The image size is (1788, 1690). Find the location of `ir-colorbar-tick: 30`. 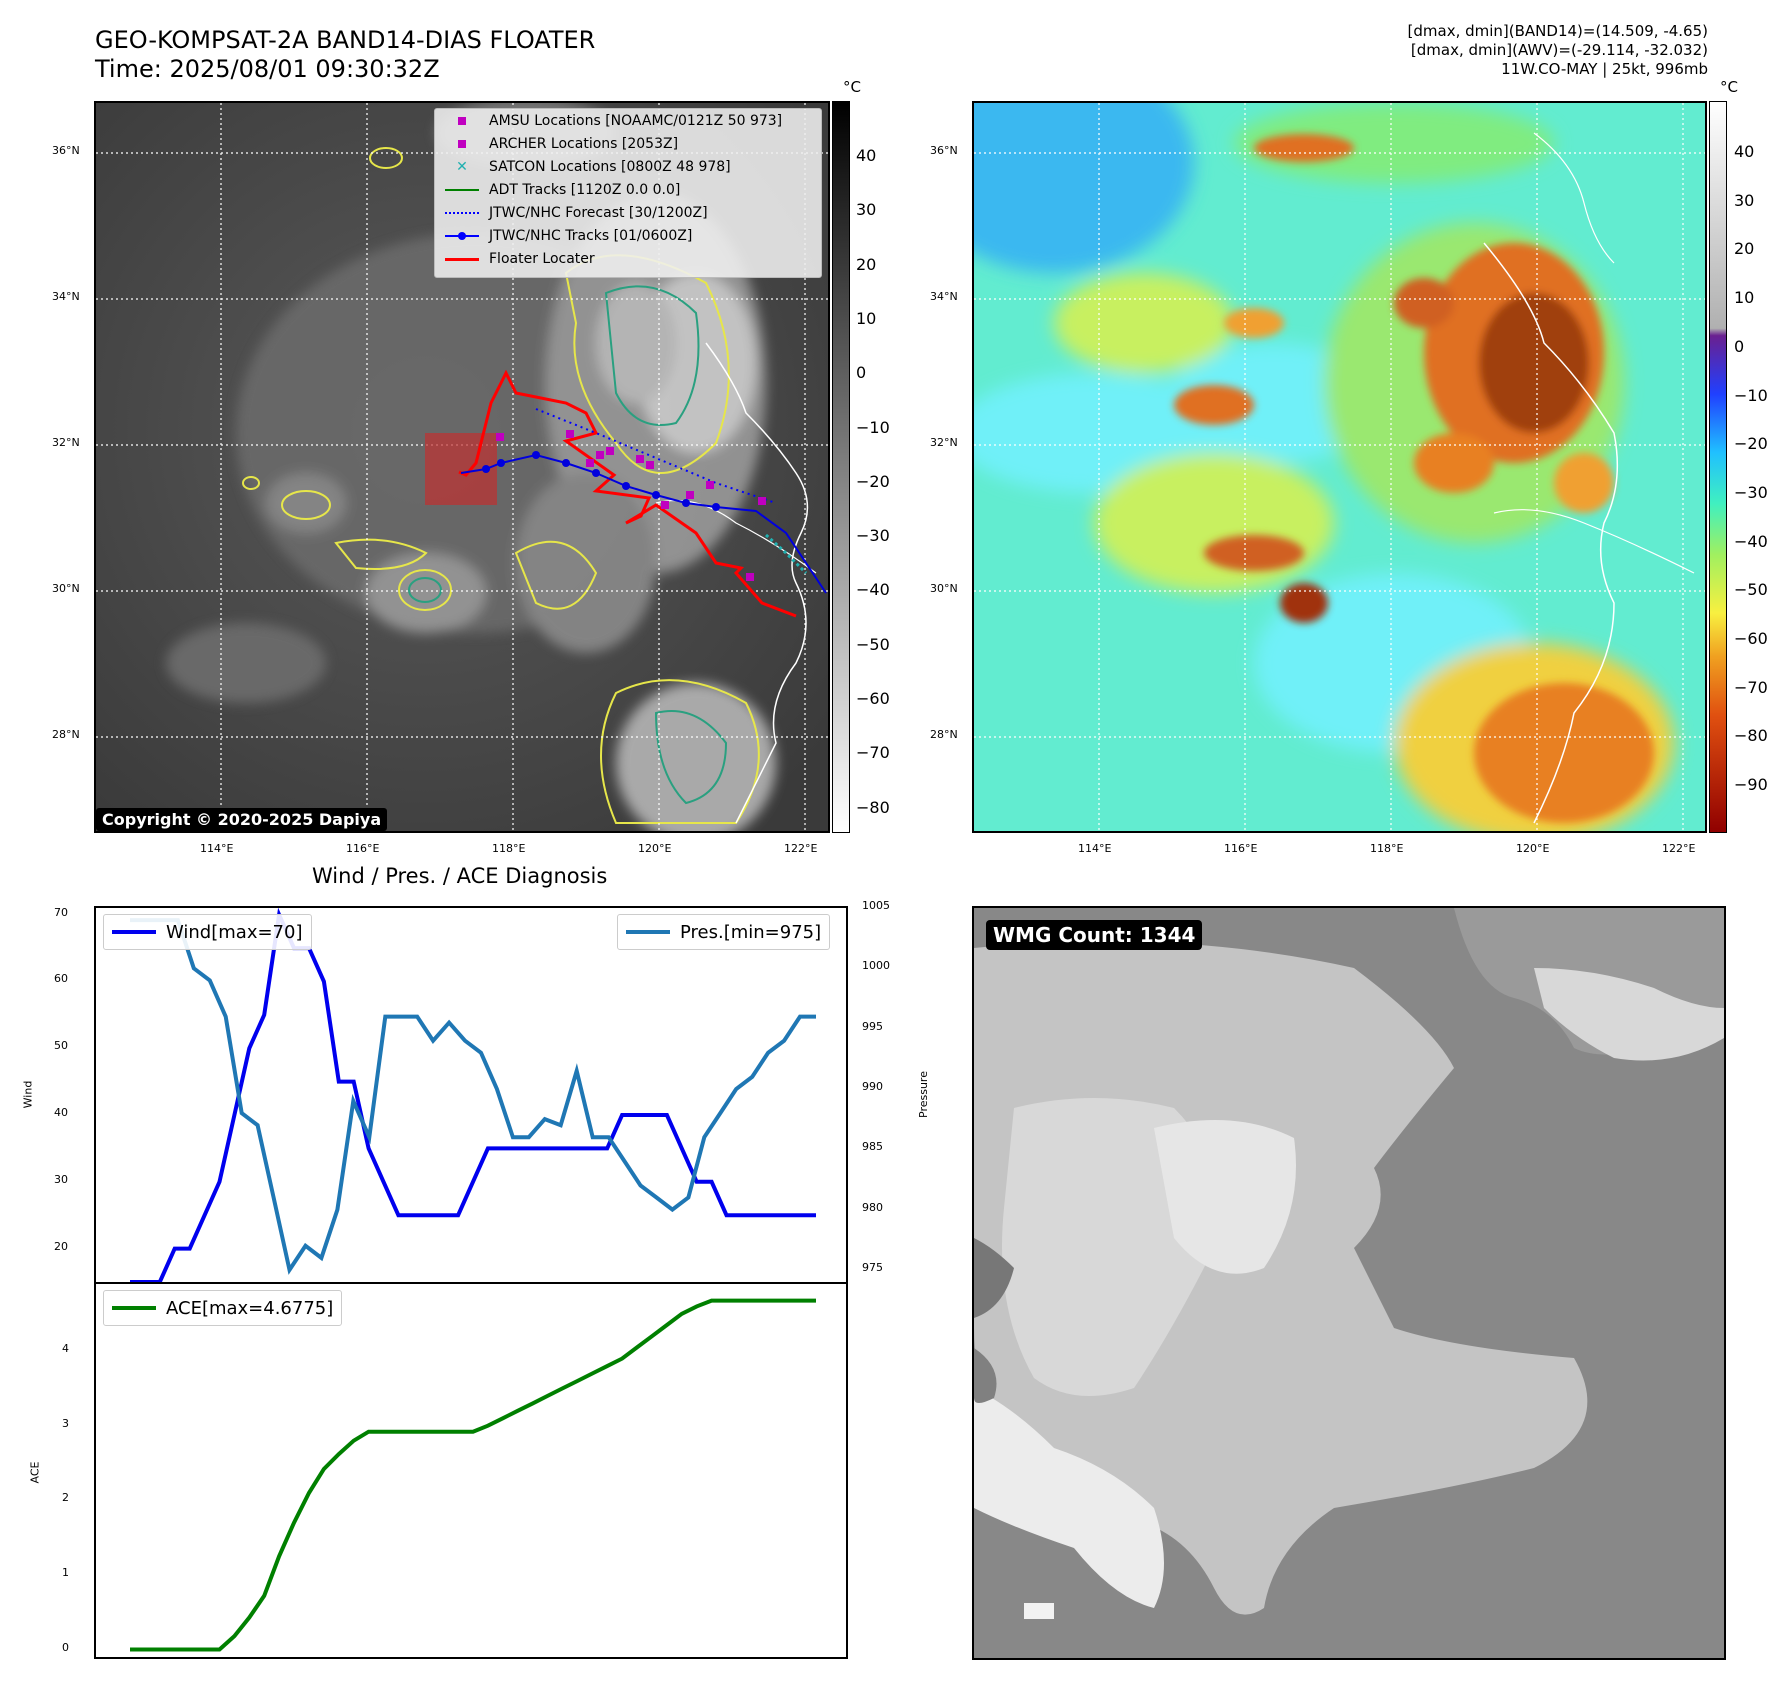

ir-colorbar-tick: 30 is located at coordinates (866, 210).